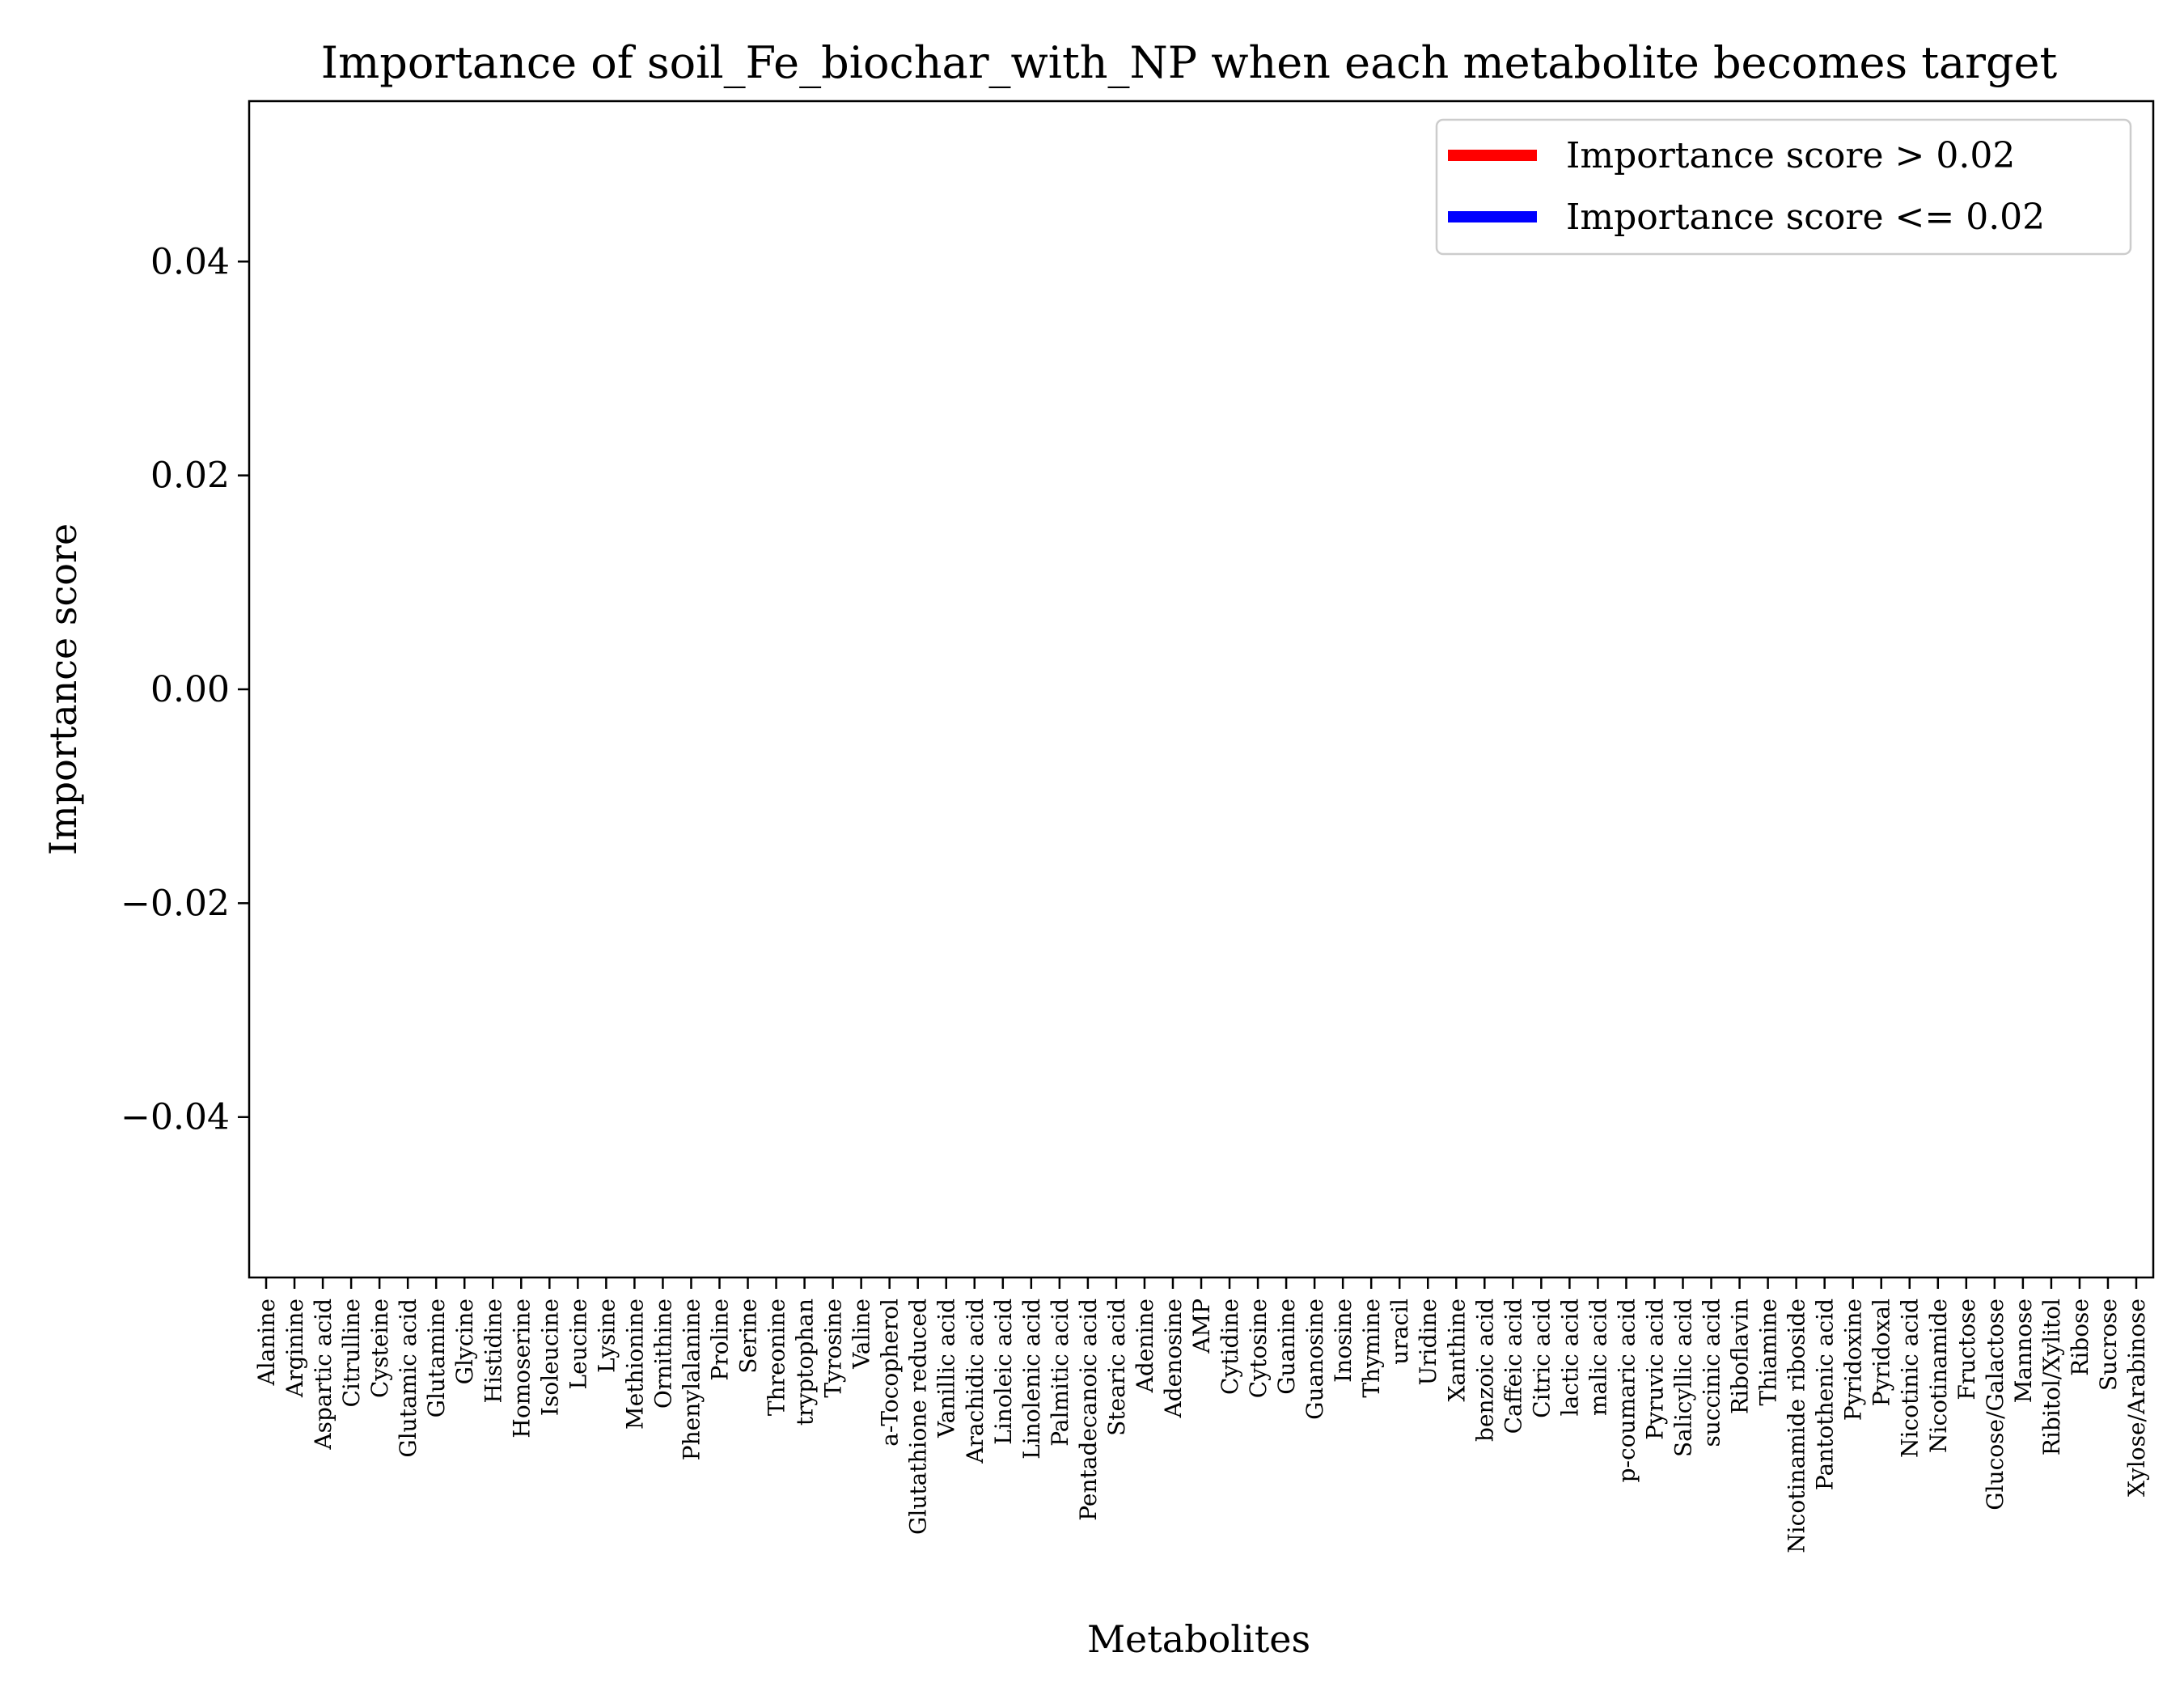  I want to click on x-tick-label: Citric acid, so click(1541, 1358).